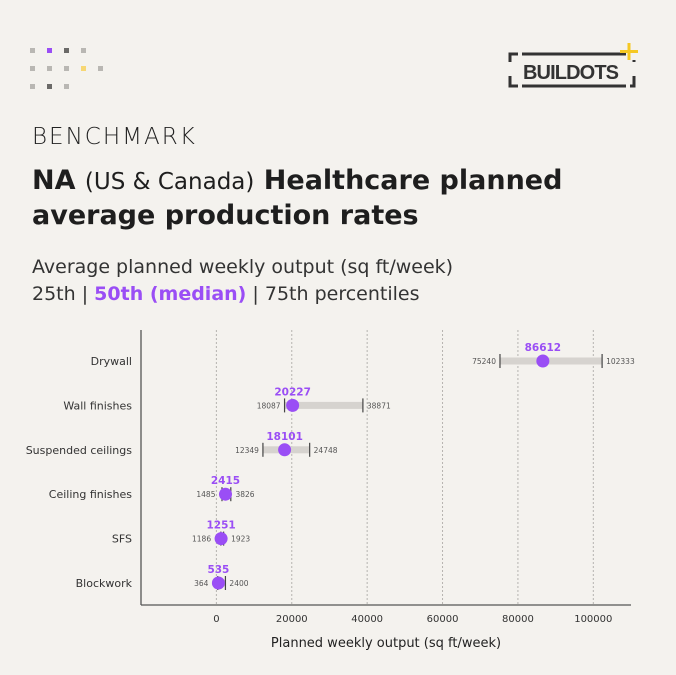  What do you see at coordinates (443, 619) in the screenshot?
I see `x-tick-label: 60000` at bounding box center [443, 619].